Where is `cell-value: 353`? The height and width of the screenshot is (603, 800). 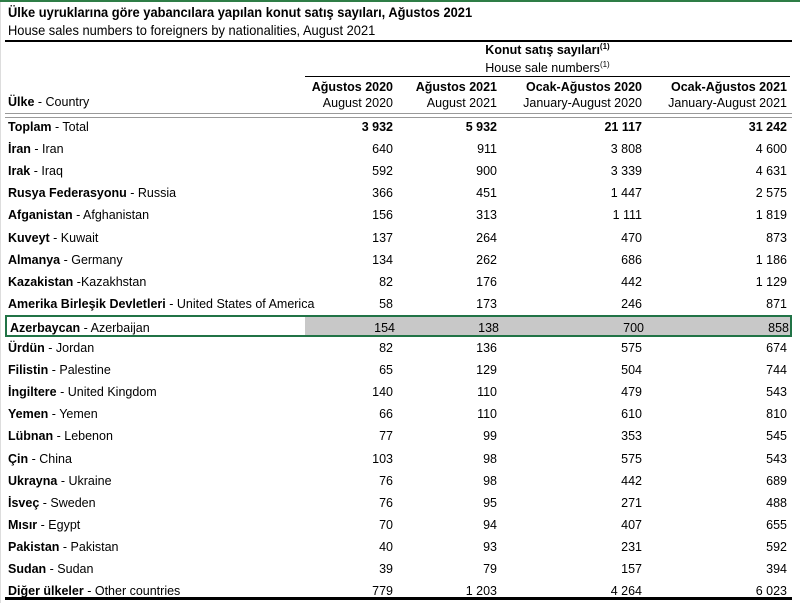 cell-value: 353 is located at coordinates (631, 436).